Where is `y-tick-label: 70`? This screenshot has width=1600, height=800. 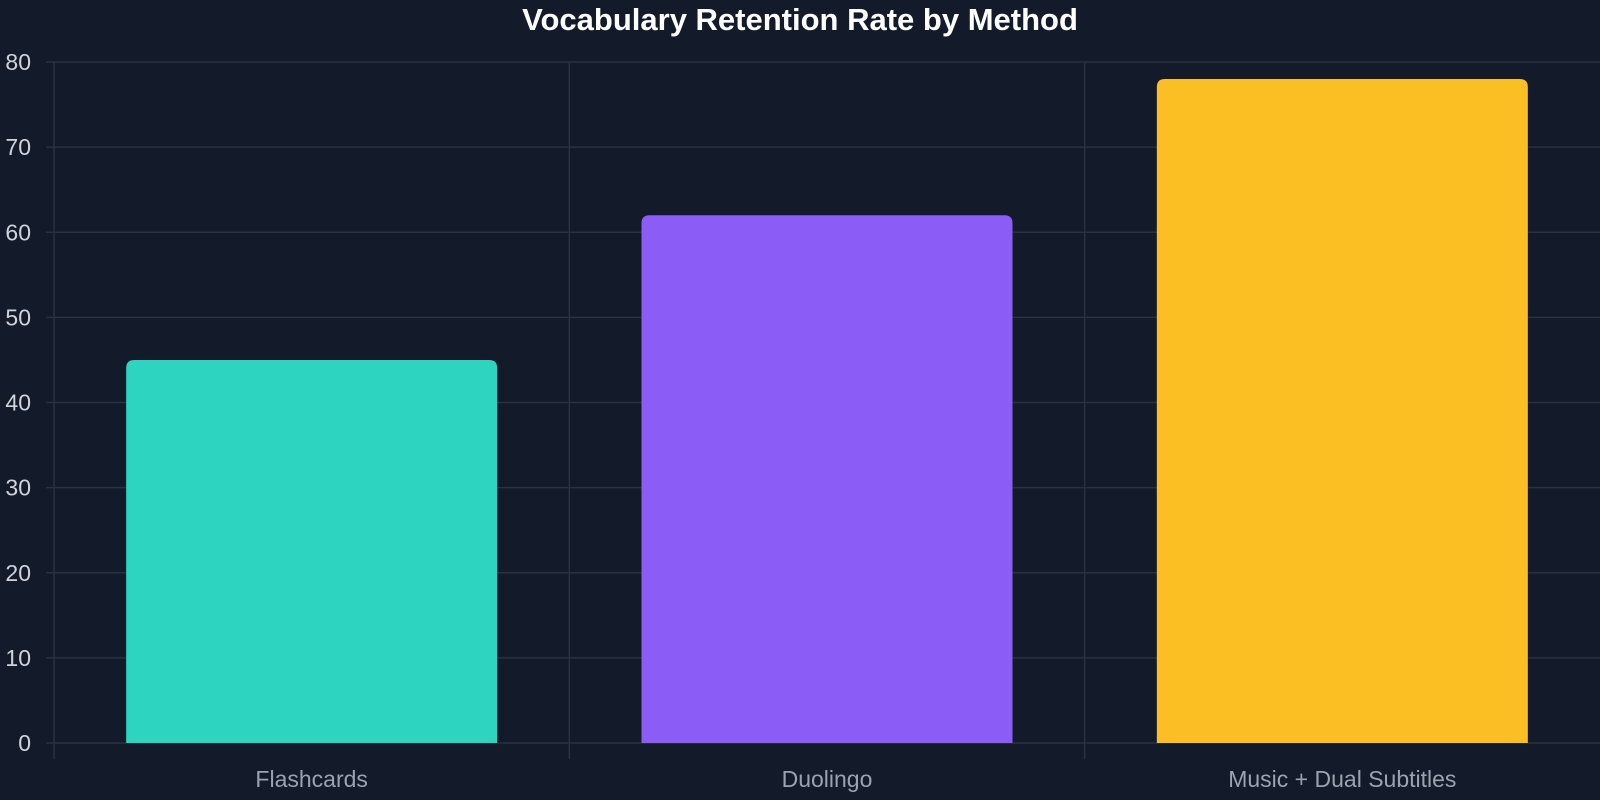 y-tick-label: 70 is located at coordinates (18, 147).